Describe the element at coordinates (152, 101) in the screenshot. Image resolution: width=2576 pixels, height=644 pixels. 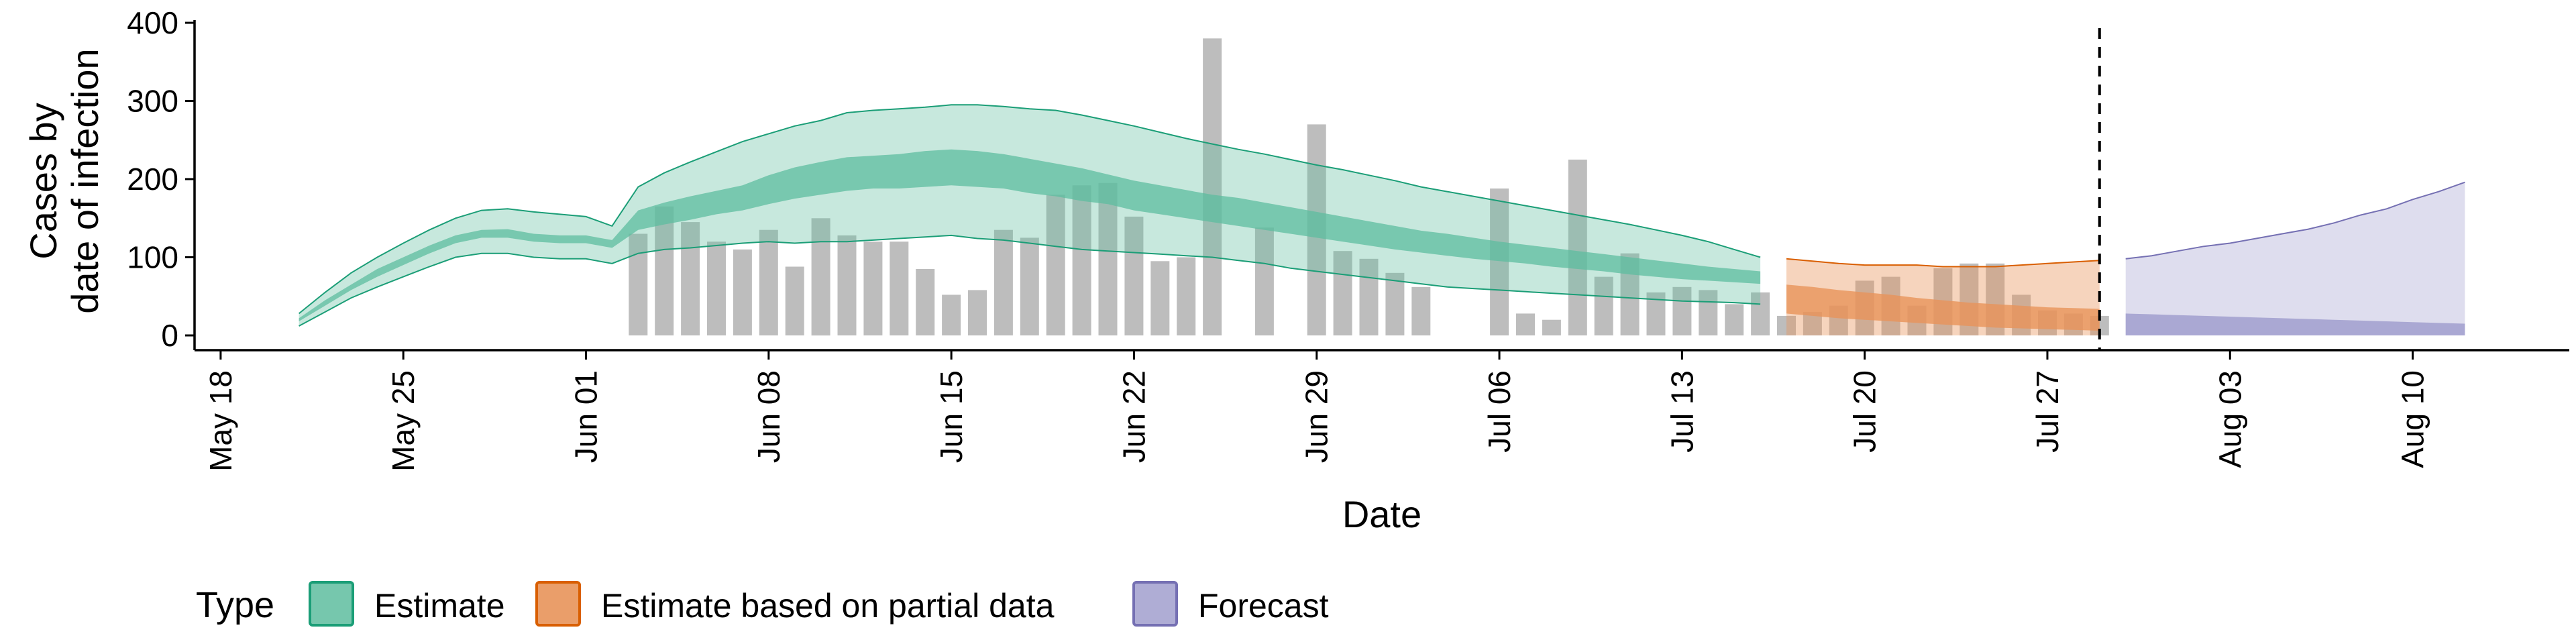
I see `y-tick-label-300: 300` at that location.